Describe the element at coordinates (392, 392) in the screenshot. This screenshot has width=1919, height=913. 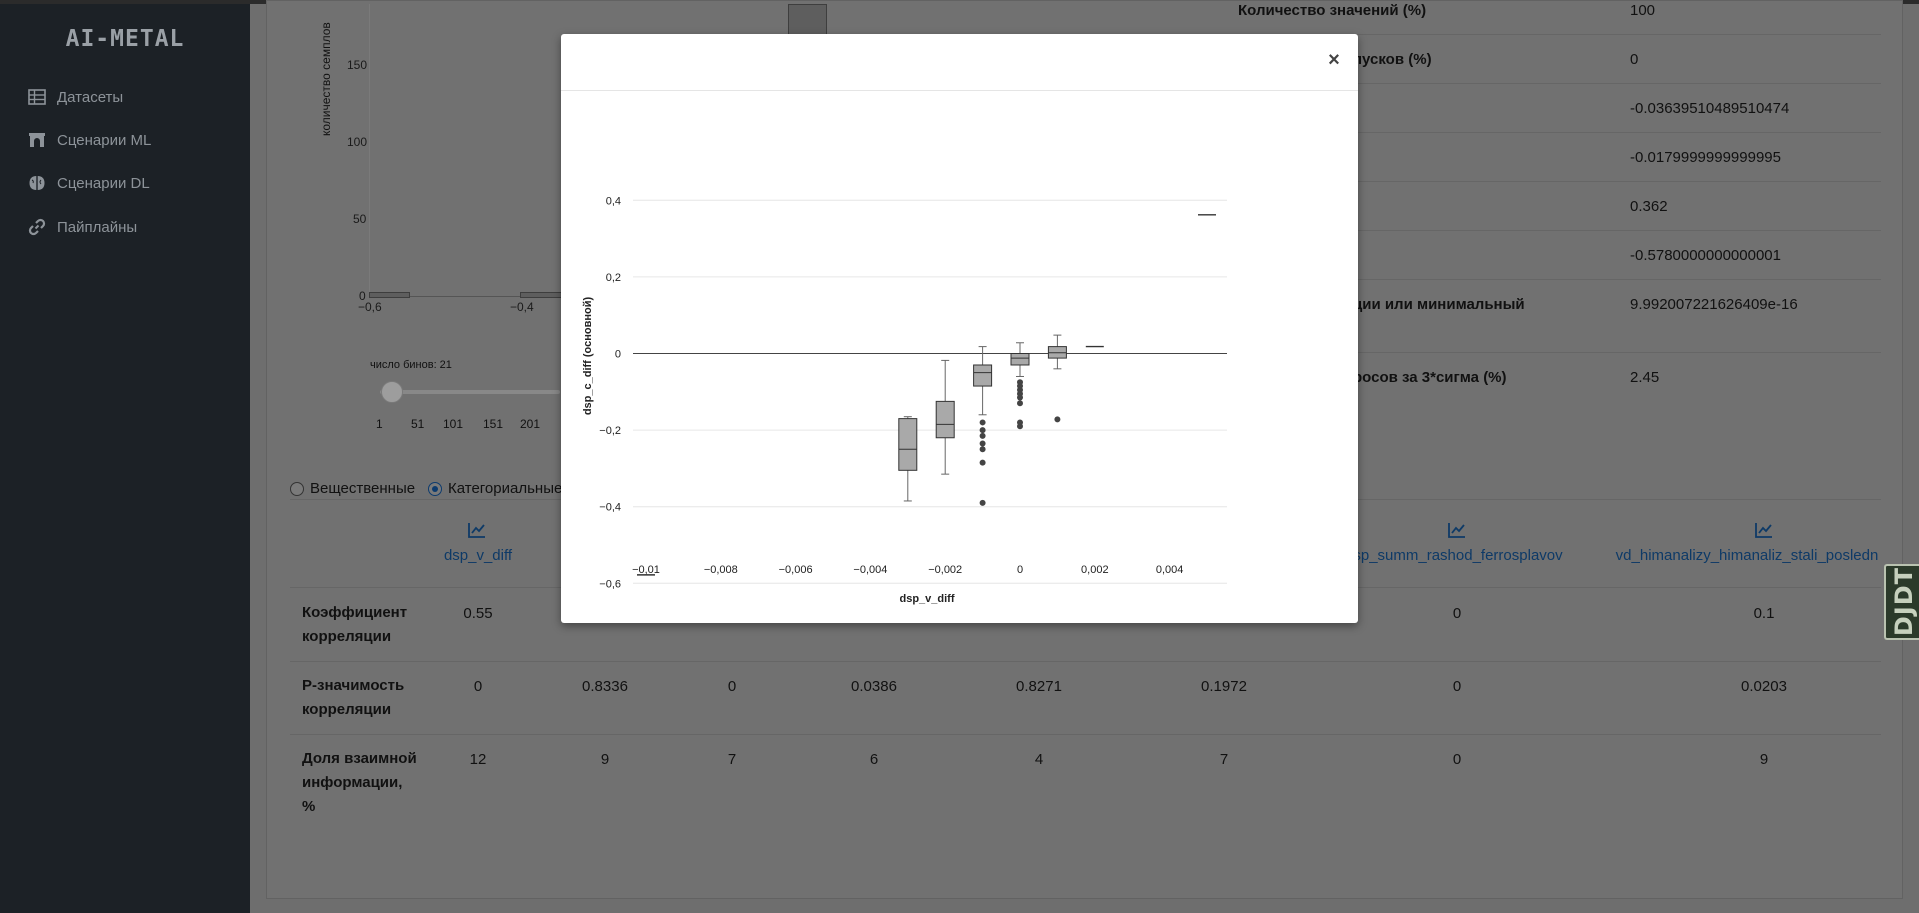
I see `bins-slider-handle` at that location.